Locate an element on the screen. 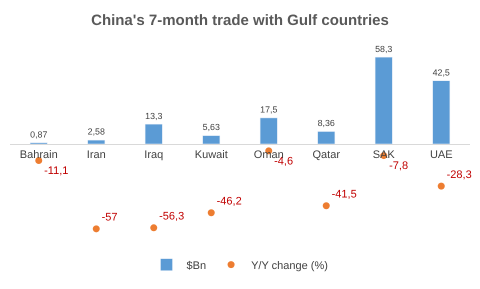 This screenshot has height=289, width=480. data-label: -11,1 is located at coordinates (56, 171).